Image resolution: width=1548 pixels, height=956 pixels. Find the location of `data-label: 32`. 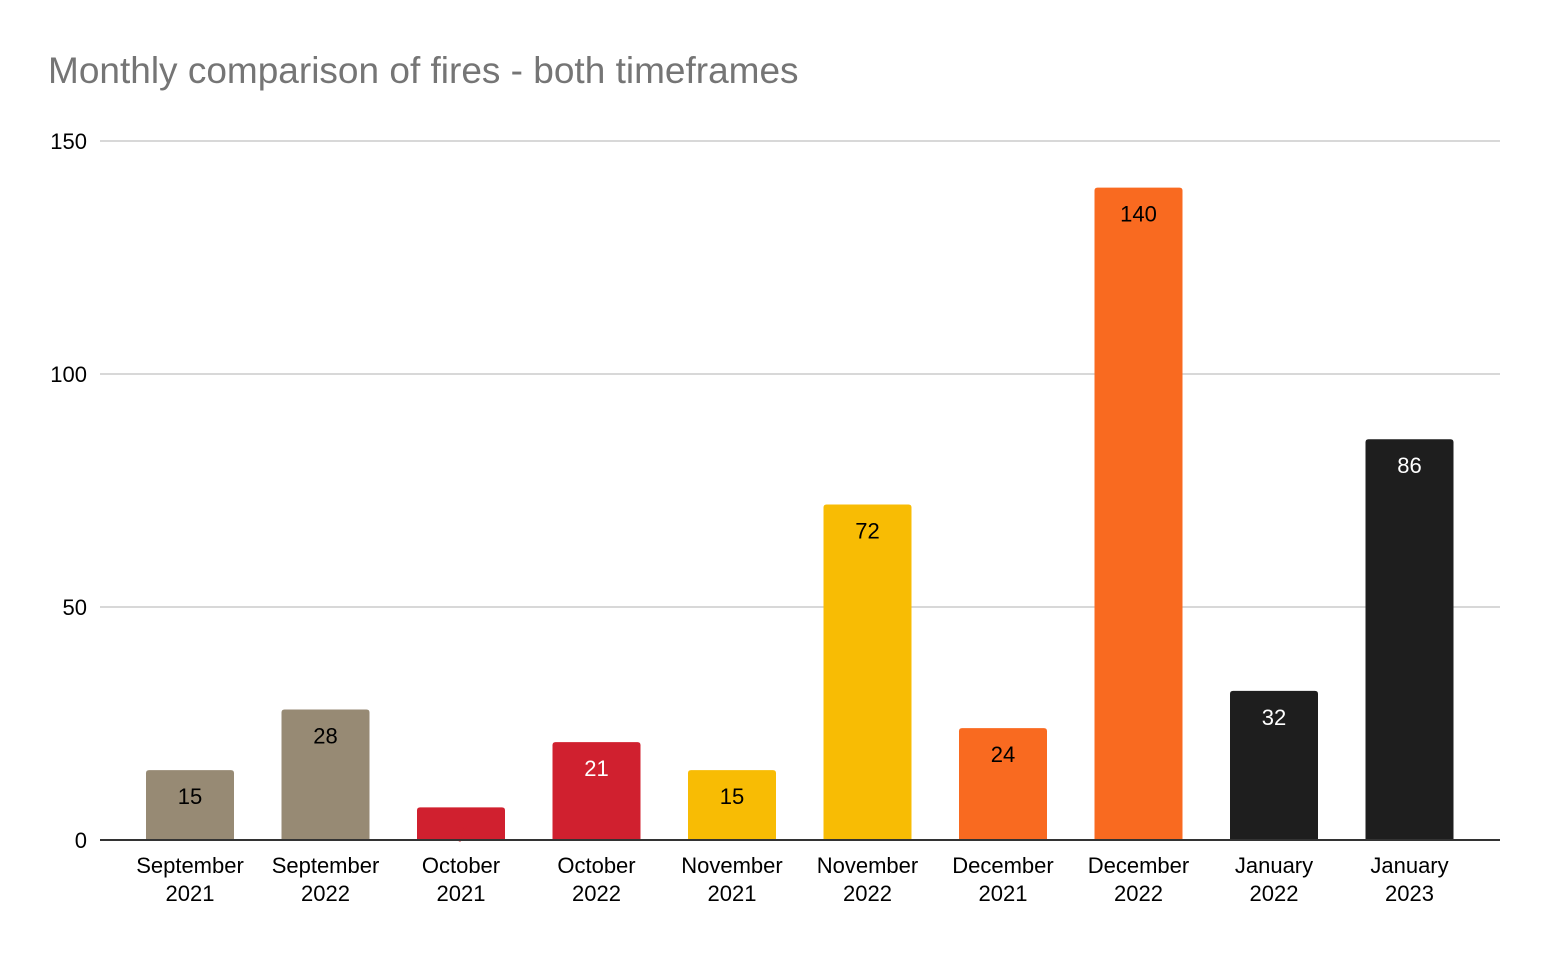

data-label: 32 is located at coordinates (1274, 717).